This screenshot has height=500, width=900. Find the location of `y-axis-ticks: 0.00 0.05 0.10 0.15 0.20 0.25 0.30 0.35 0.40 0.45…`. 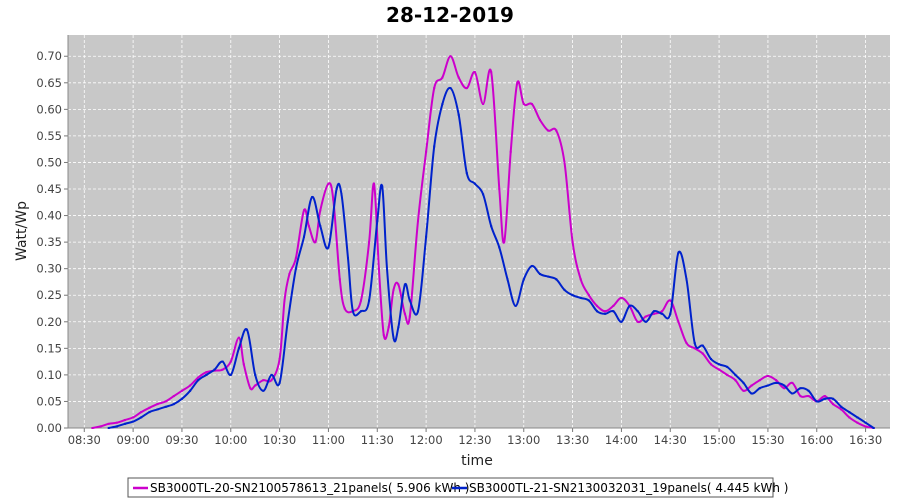

y-axis-ticks: 0.00 0.05 0.10 0.15 0.20 0.25 0.30 0.35 0.40 0.45… is located at coordinates (52, 235).